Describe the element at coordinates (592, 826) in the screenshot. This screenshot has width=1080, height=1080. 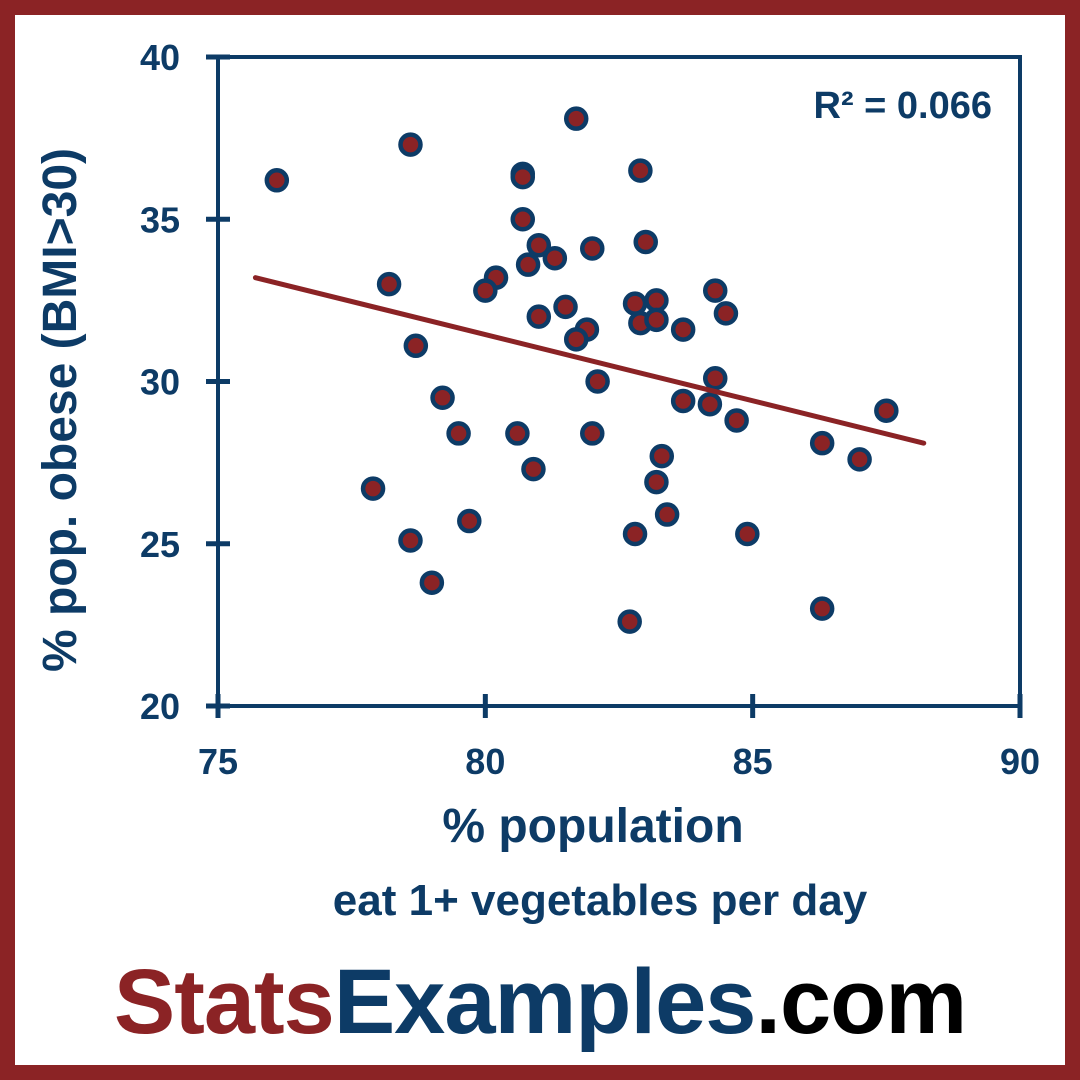
I see `x-axis-title-line1: % population` at that location.